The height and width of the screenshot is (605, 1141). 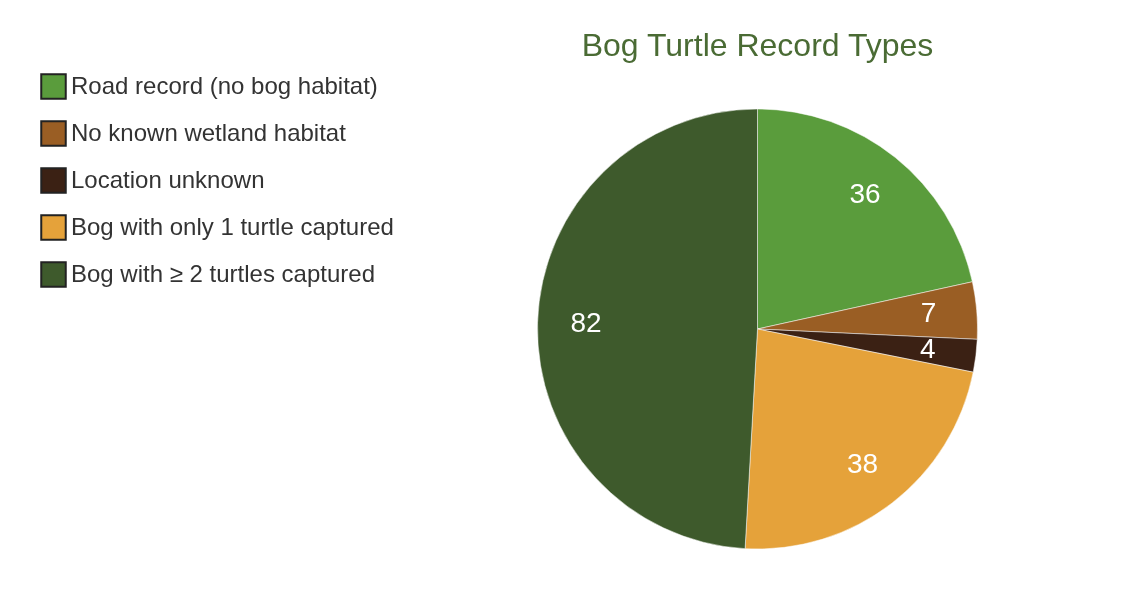 I want to click on legend-label: Bog with ≥ 2 turtles captured, so click(x=223, y=273).